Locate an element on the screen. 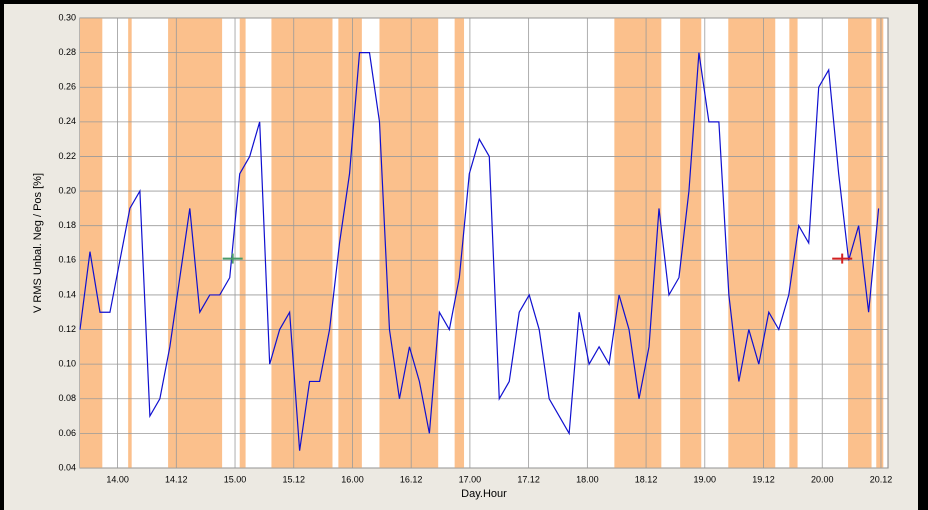  x-tick-label: 14.00 is located at coordinates (117, 479).